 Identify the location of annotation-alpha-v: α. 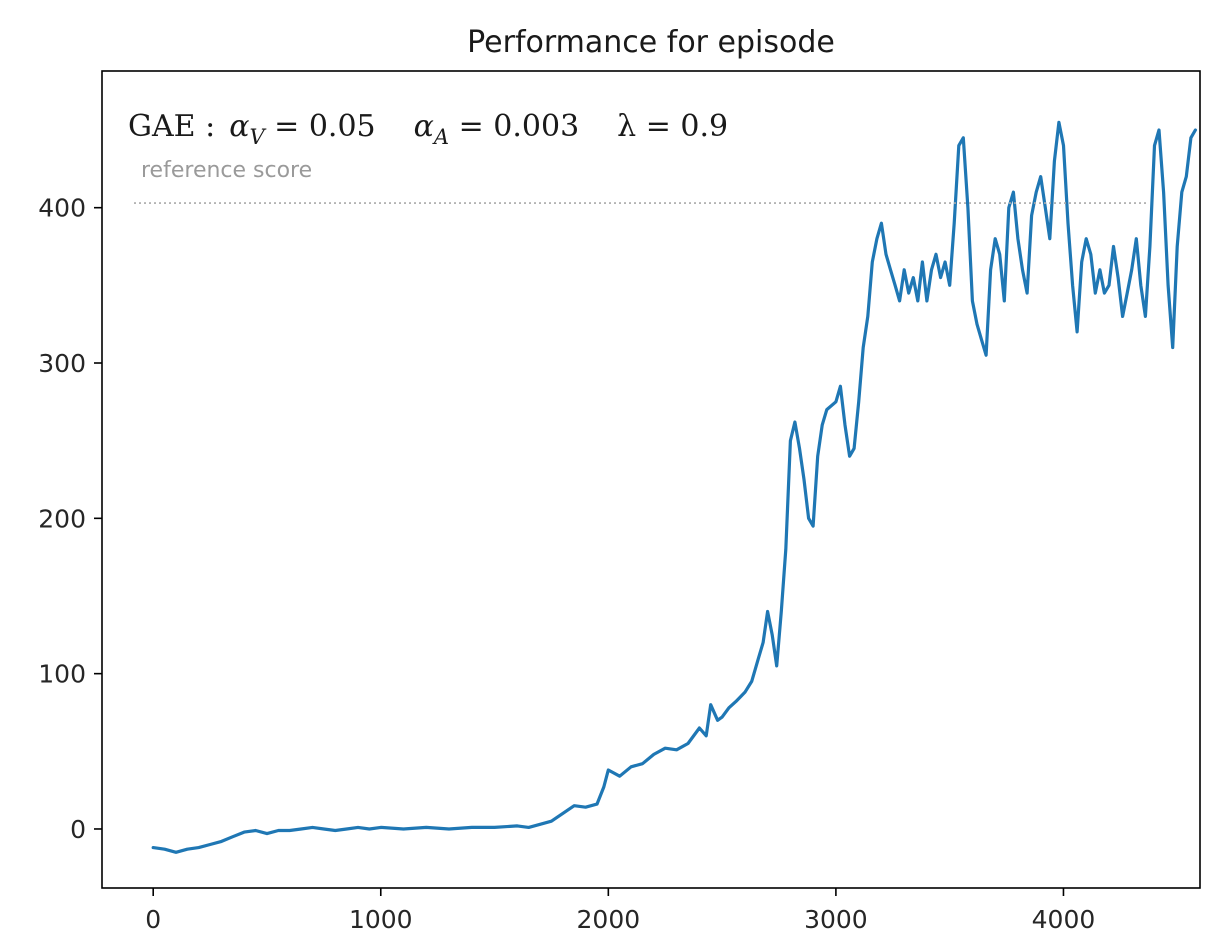
(239, 126).